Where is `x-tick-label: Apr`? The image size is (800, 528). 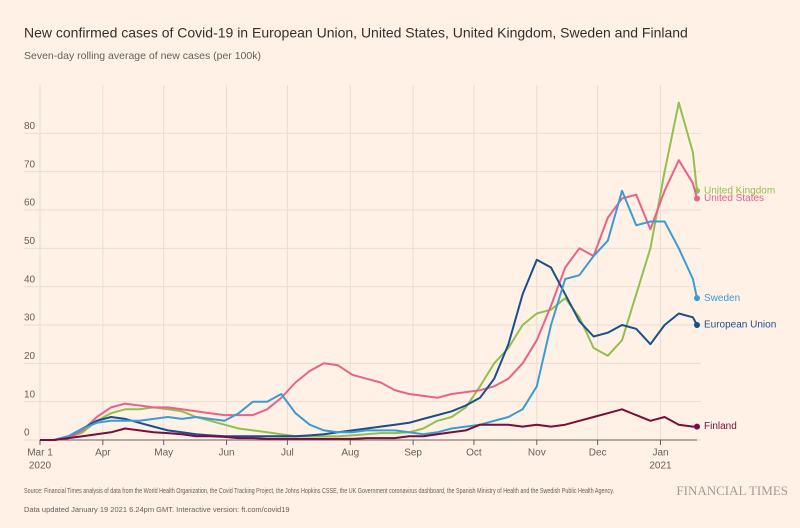
x-tick-label: Apr is located at coordinates (103, 453).